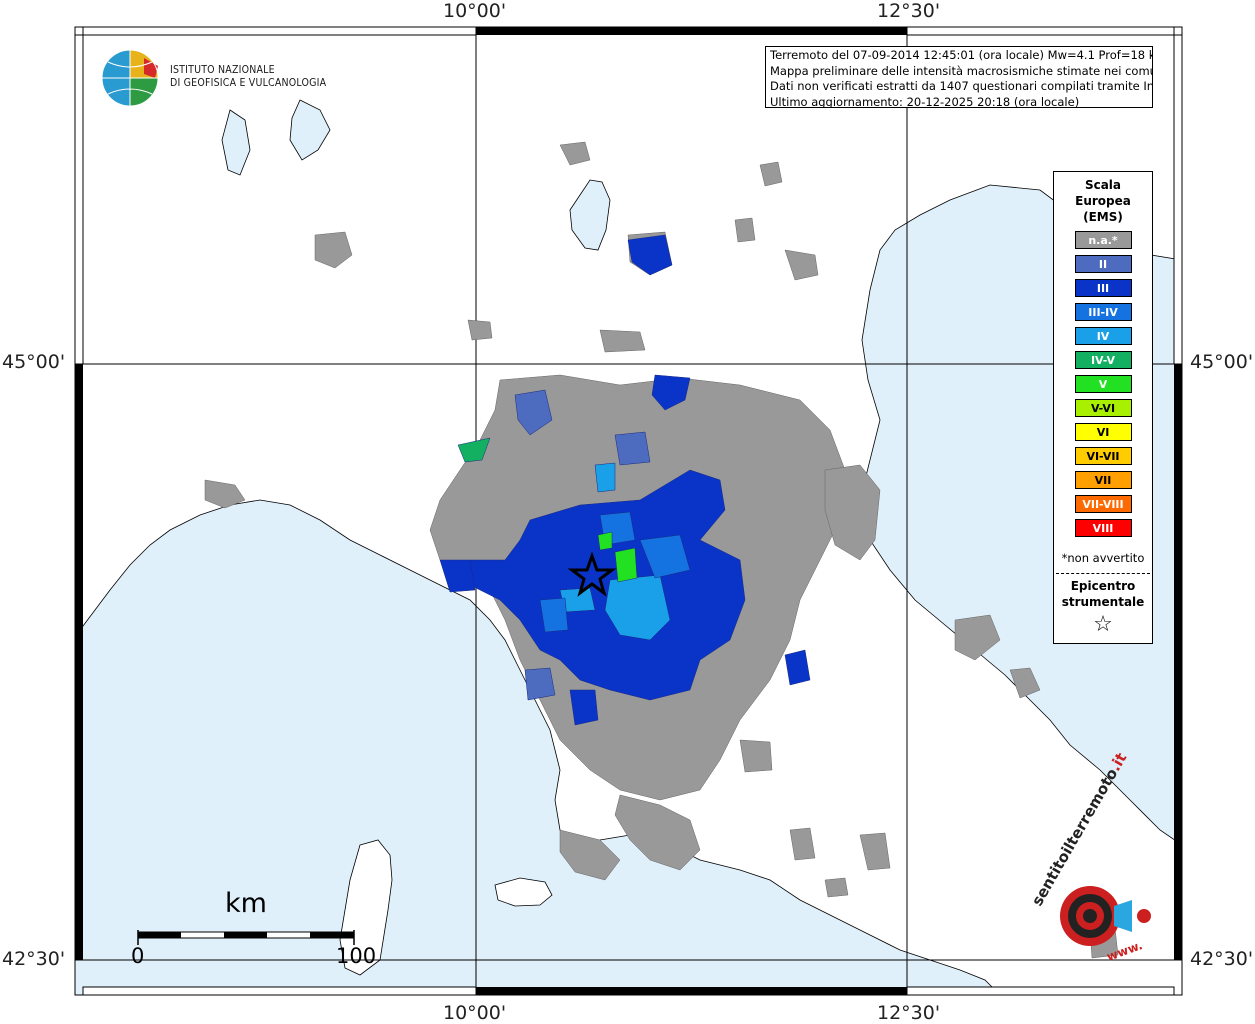 This screenshot has width=1255, height=1024. Describe the element at coordinates (1103, 432) in the screenshot. I see `legend-item-8: VI` at that location.